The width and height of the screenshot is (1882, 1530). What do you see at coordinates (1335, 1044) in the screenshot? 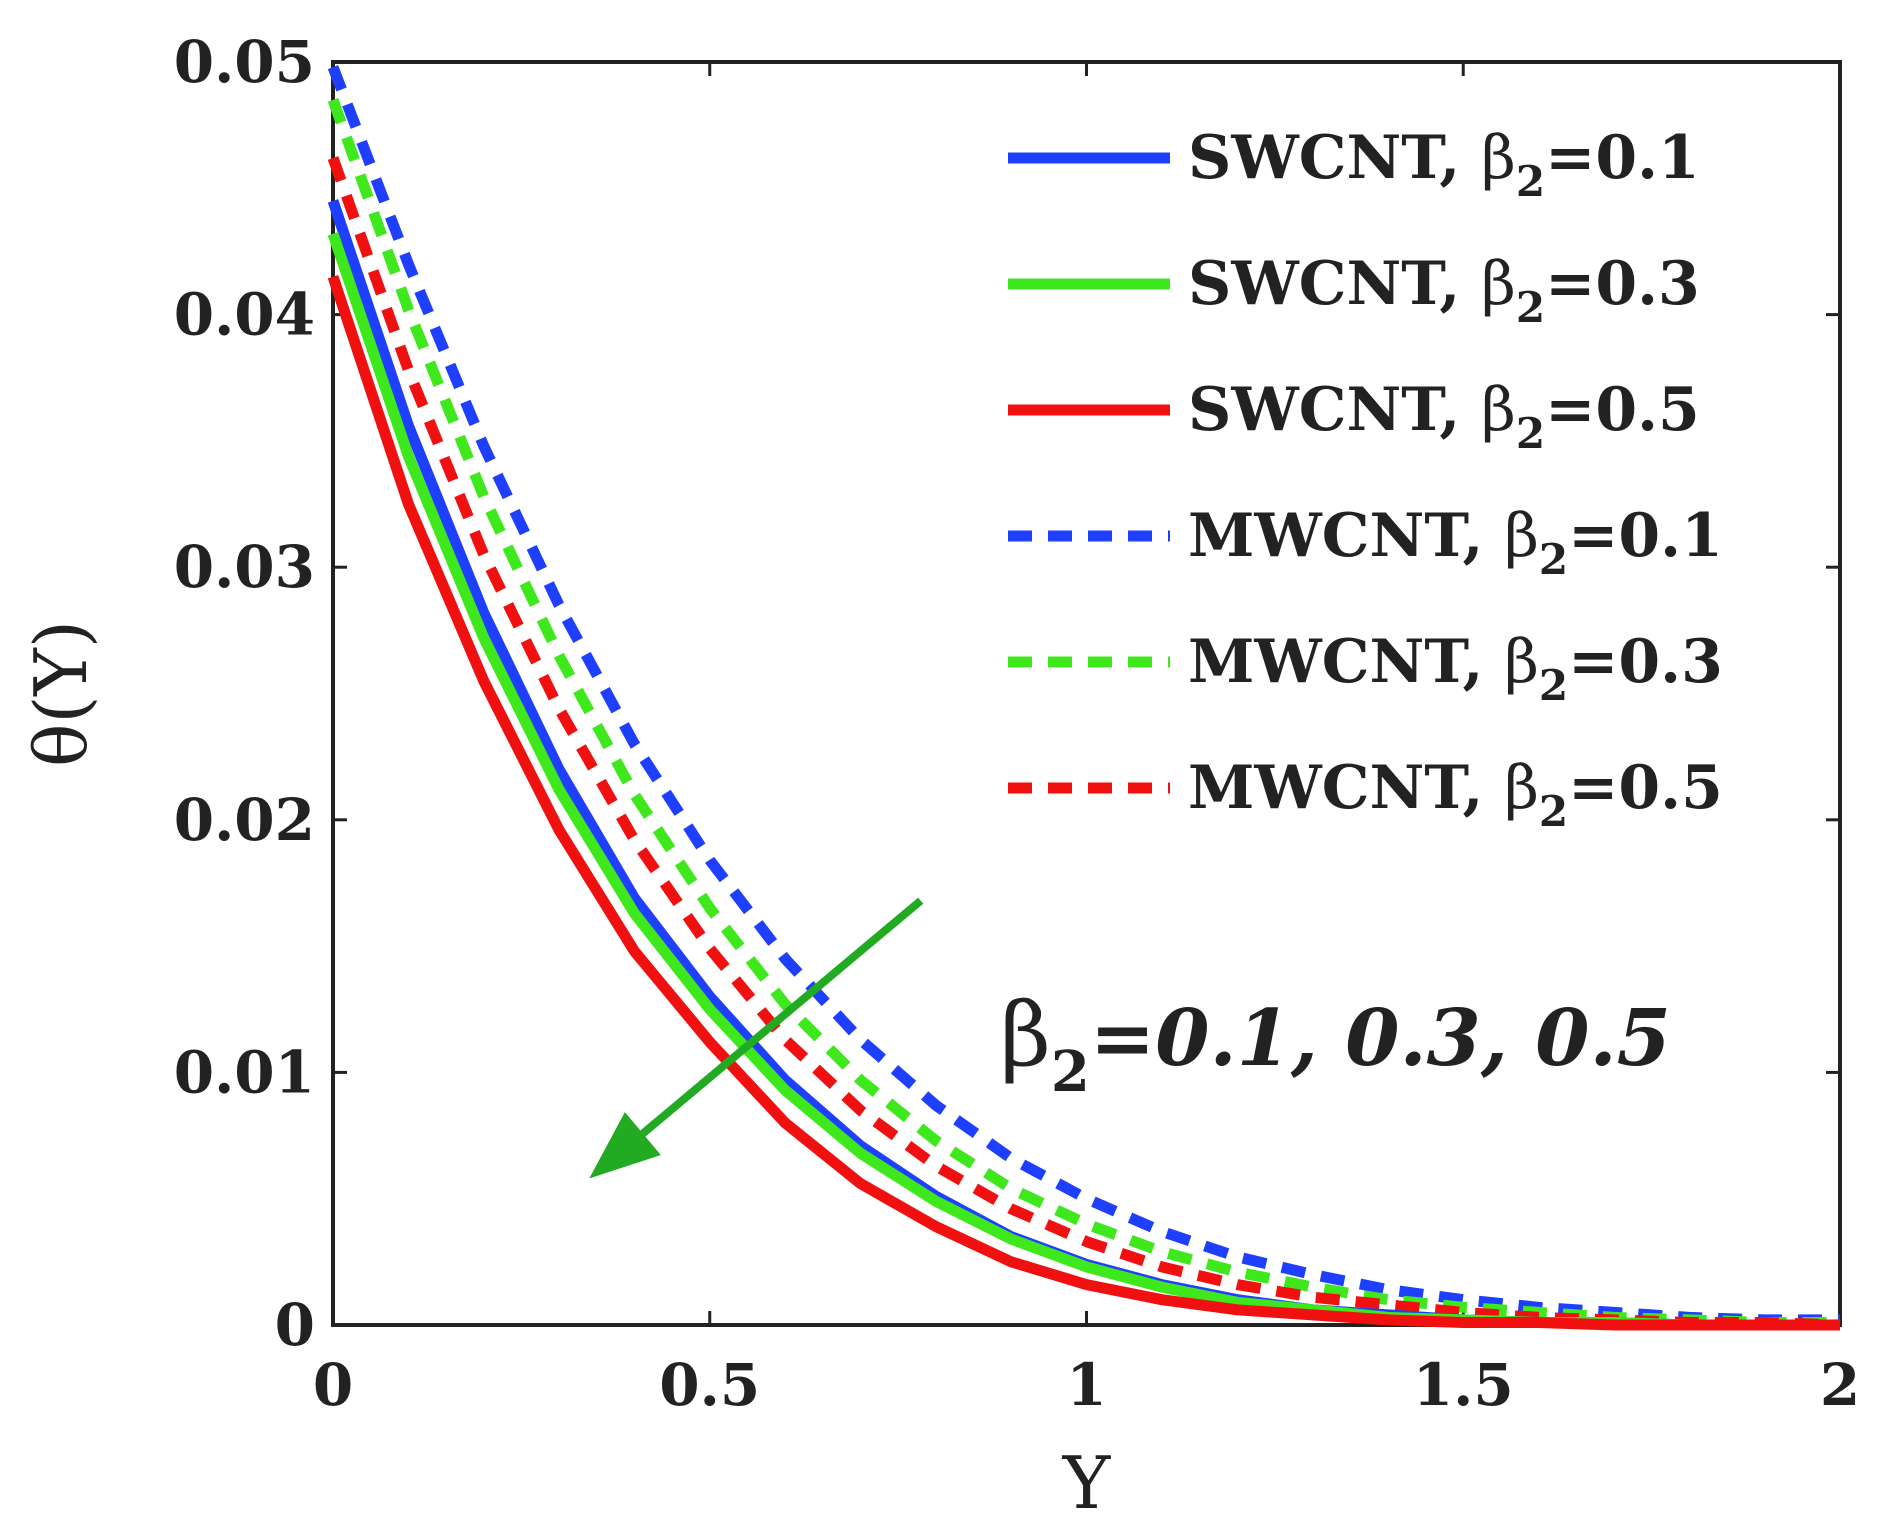
I see `annotation-label: β2=0.1, 0.3, 0.5` at bounding box center [1335, 1044].